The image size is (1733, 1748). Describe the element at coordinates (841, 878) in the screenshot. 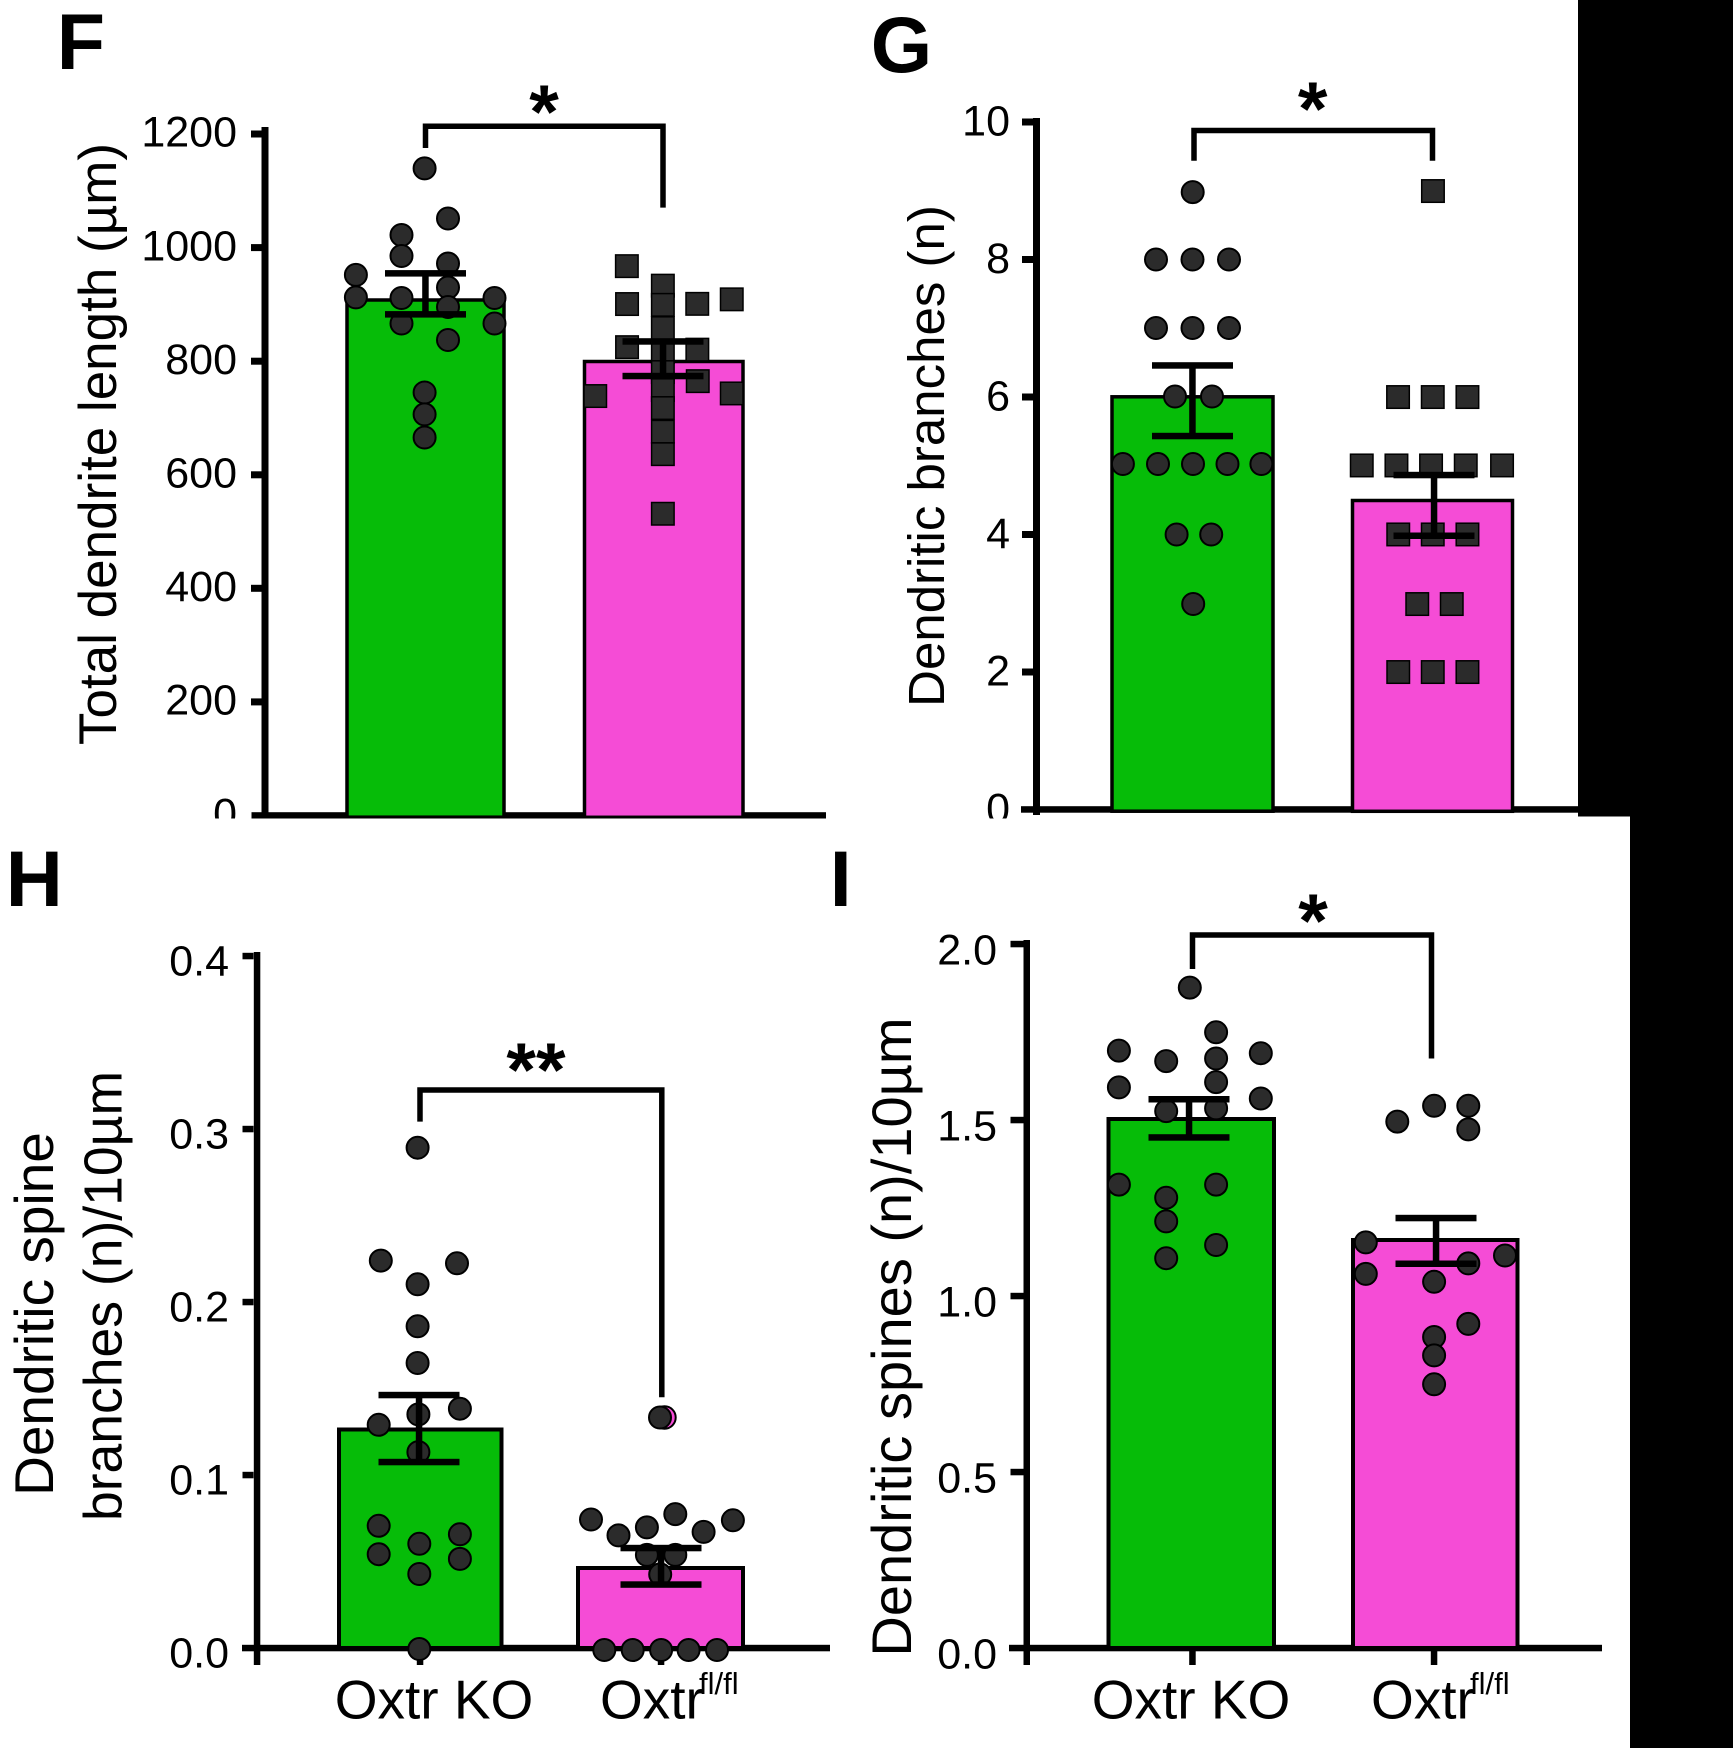

I see `svg-text: I` at that location.